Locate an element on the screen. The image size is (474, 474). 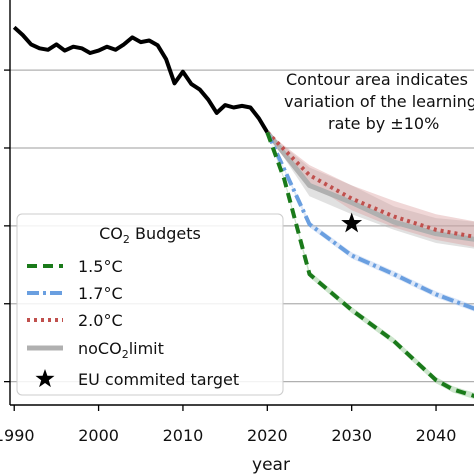
legend-label-2-0c: 2.0°C is located at coordinates (100, 320).